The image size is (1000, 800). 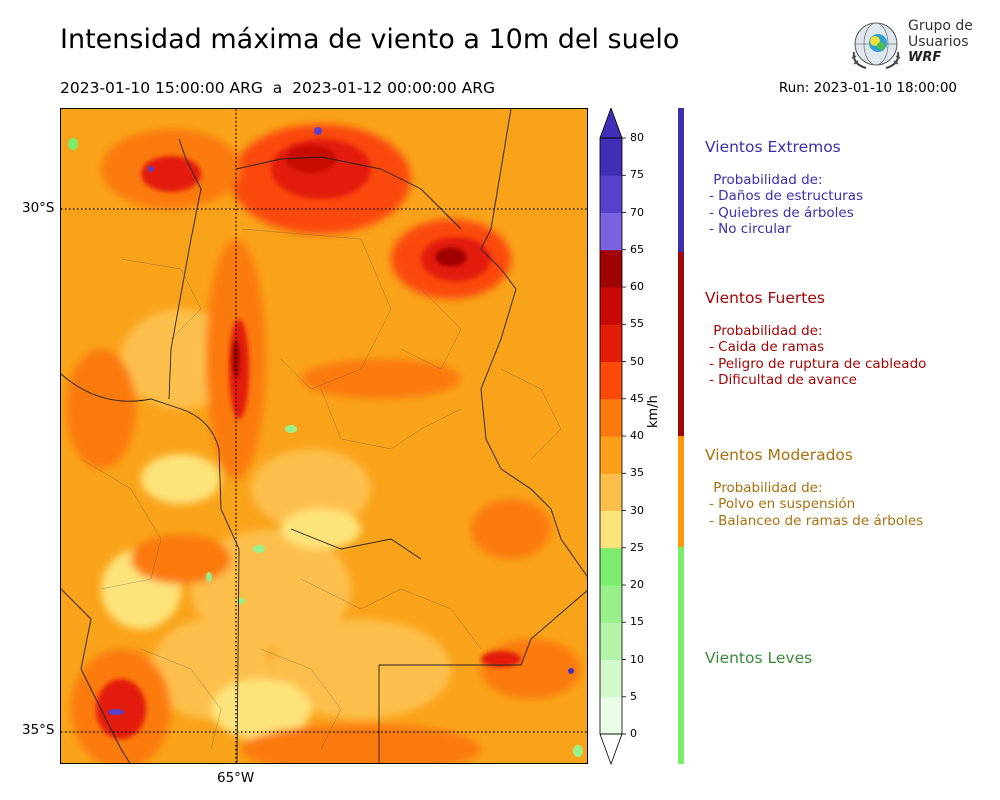 I want to click on lon-label-65w: 65°W, so click(x=236, y=778).